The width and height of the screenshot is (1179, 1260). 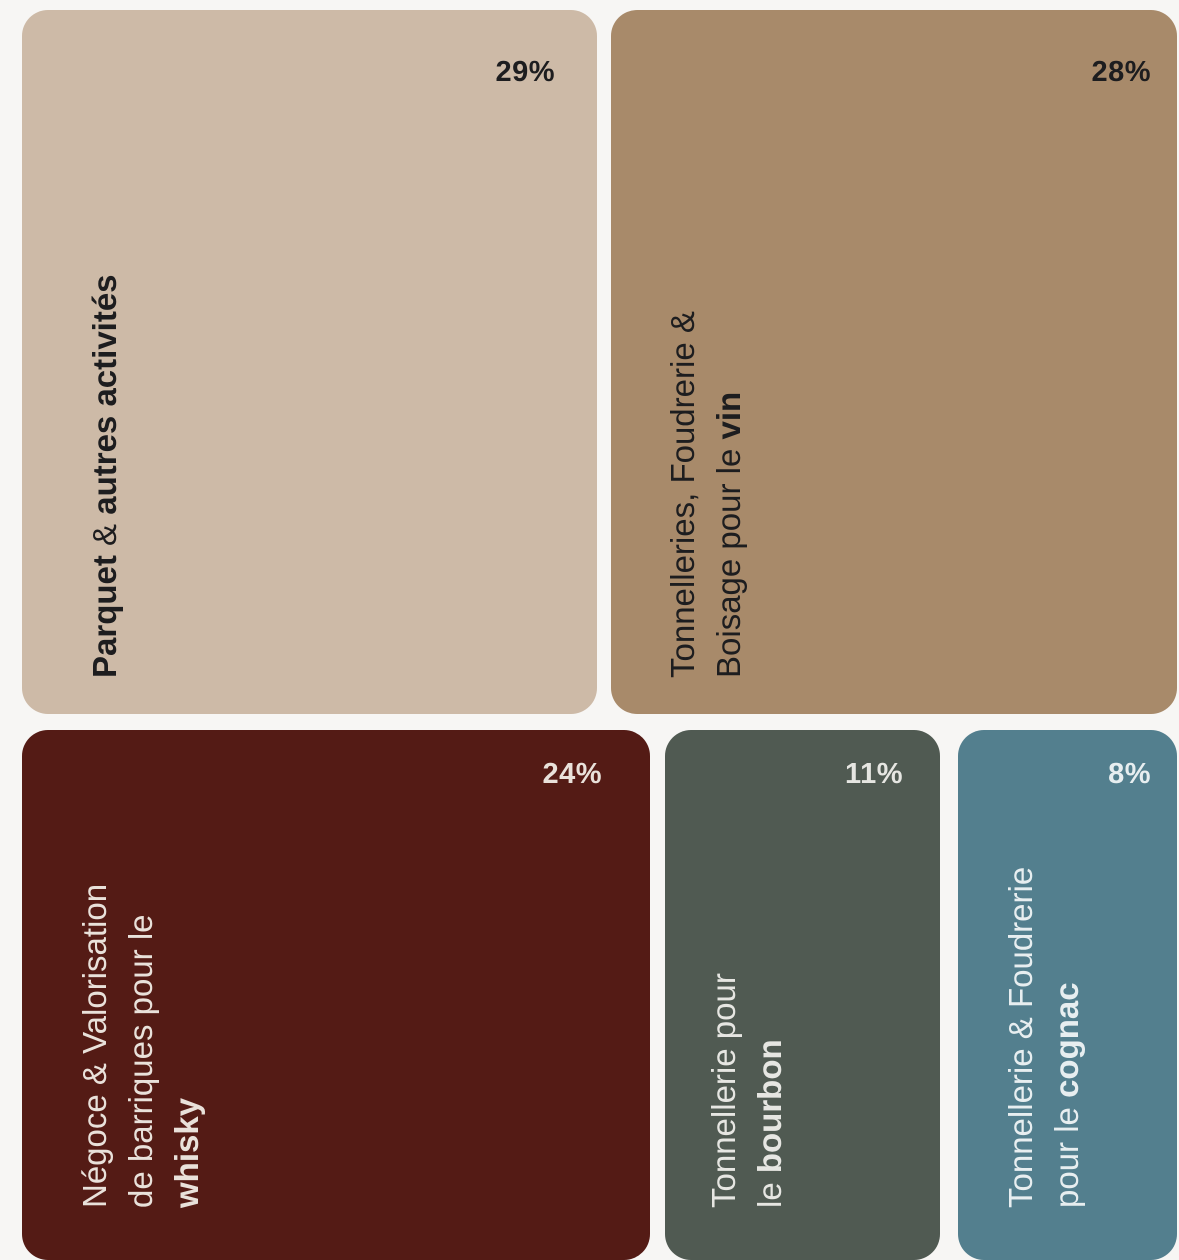 What do you see at coordinates (728, 415) in the screenshot?
I see `label-part-vin-2: vin` at bounding box center [728, 415].